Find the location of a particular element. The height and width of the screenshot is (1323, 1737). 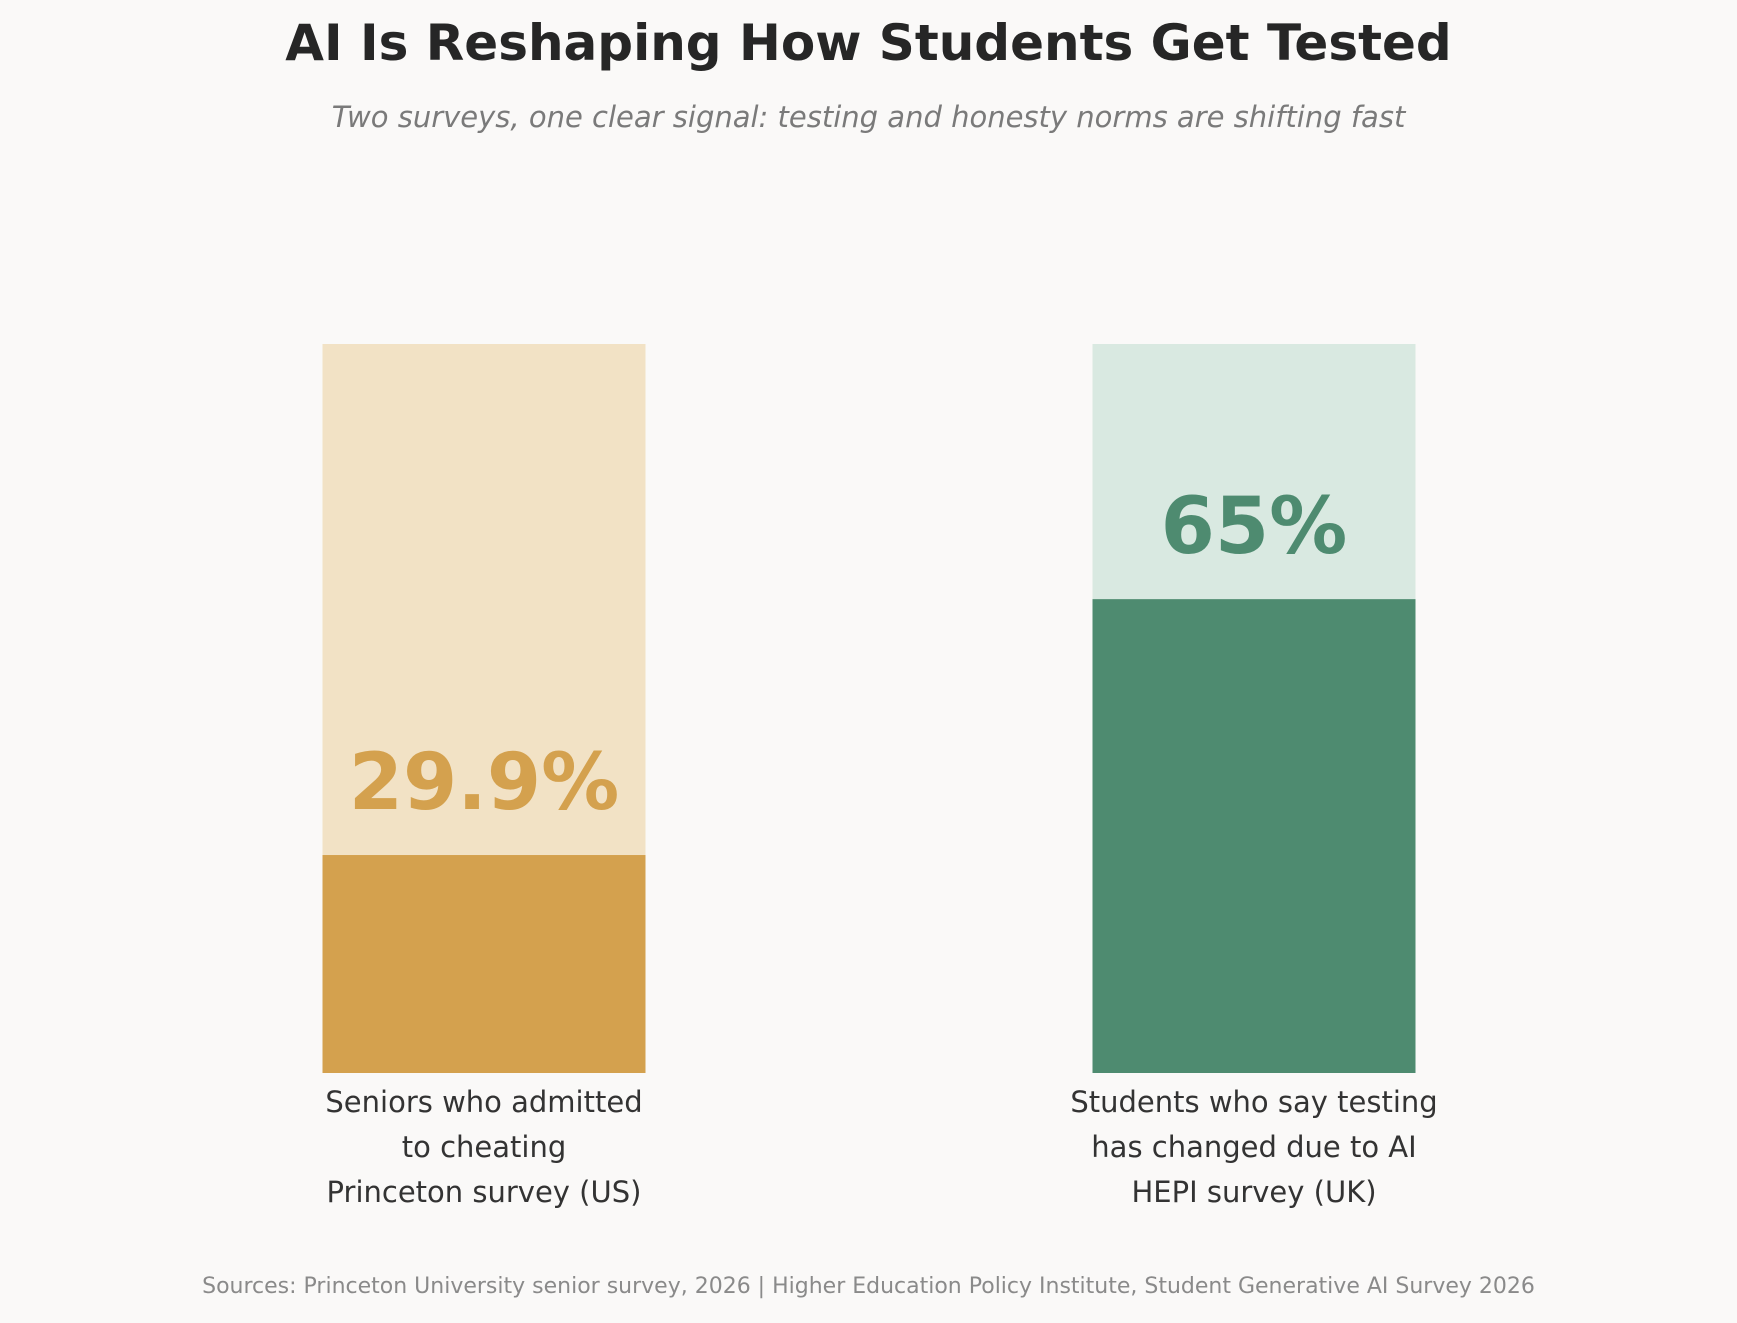

bar-value-label: 65% is located at coordinates (1254, 527).